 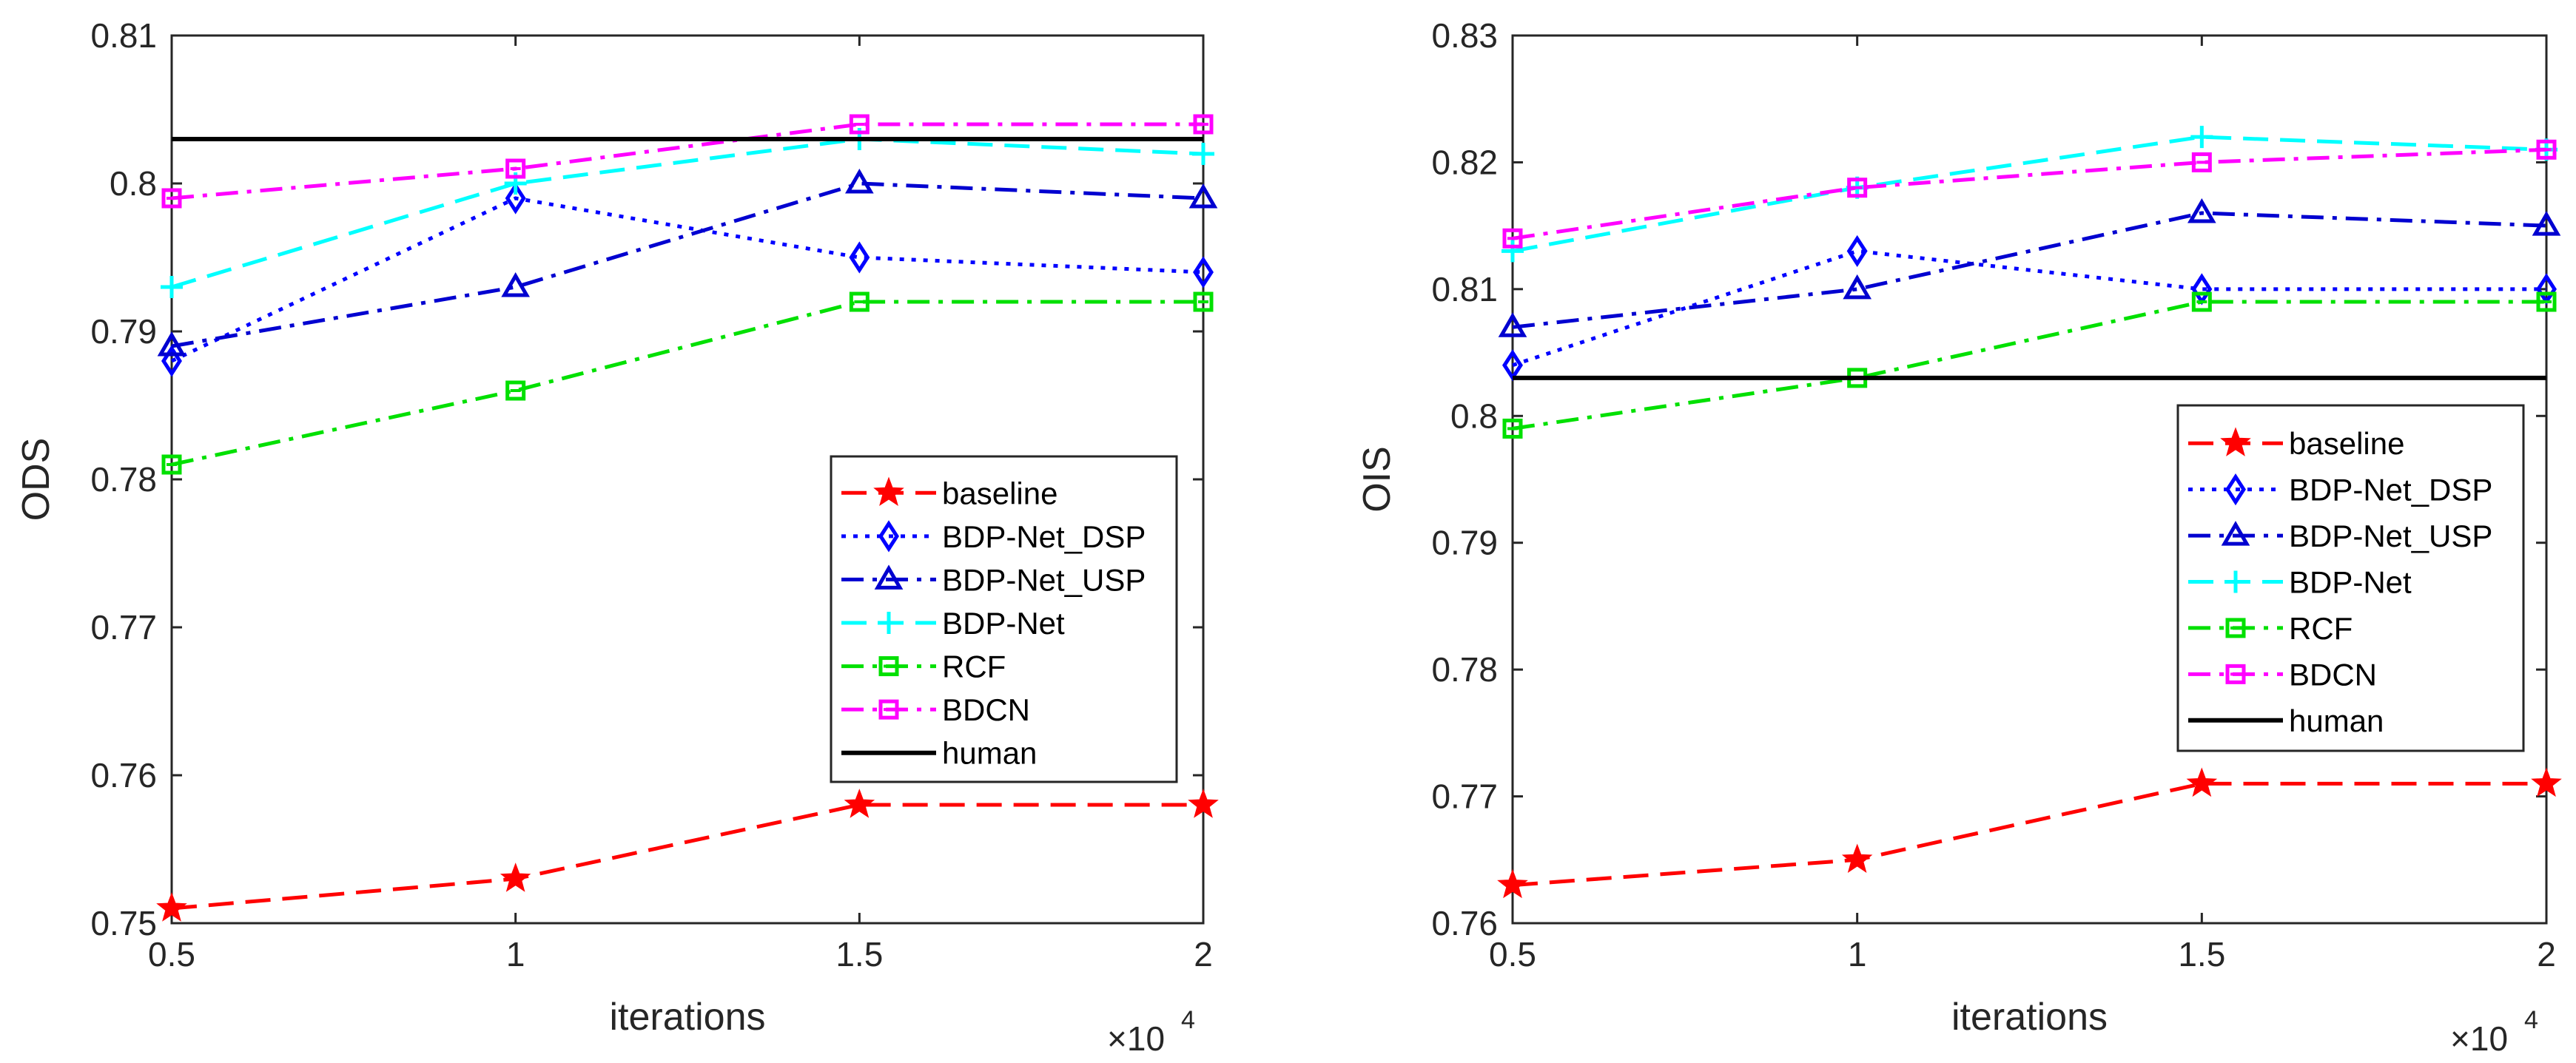 I want to click on y-axis-label: ODS, so click(x=36, y=480).